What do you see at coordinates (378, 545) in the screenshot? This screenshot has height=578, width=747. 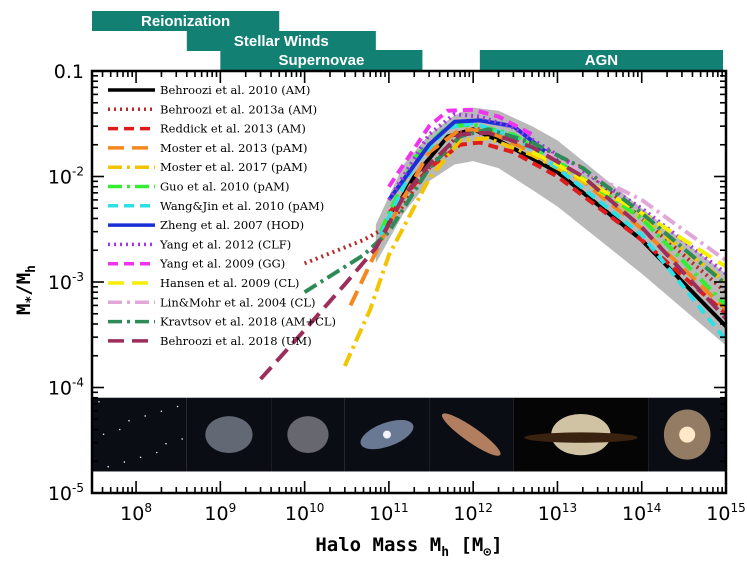 I see `x-axis-title-main: Halo Mass M` at bounding box center [378, 545].